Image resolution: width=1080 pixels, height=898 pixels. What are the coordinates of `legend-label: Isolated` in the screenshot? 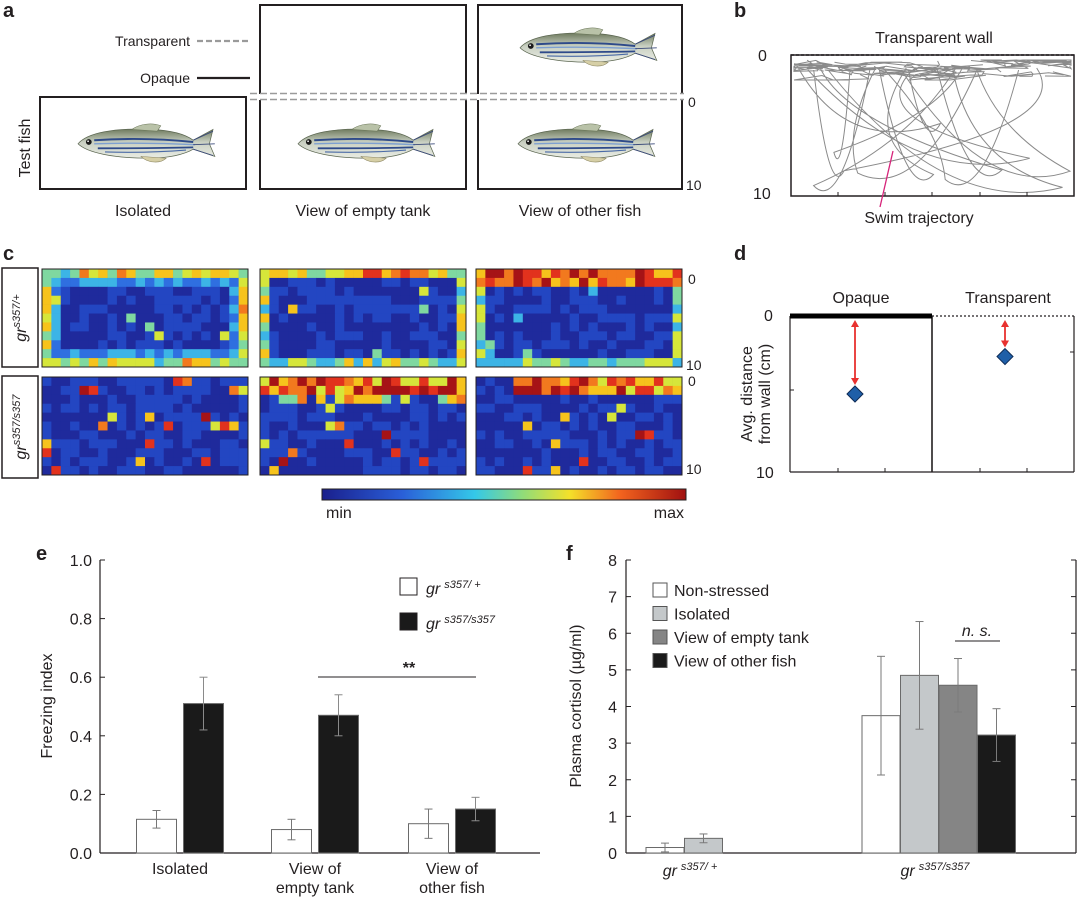 It's located at (702, 615).